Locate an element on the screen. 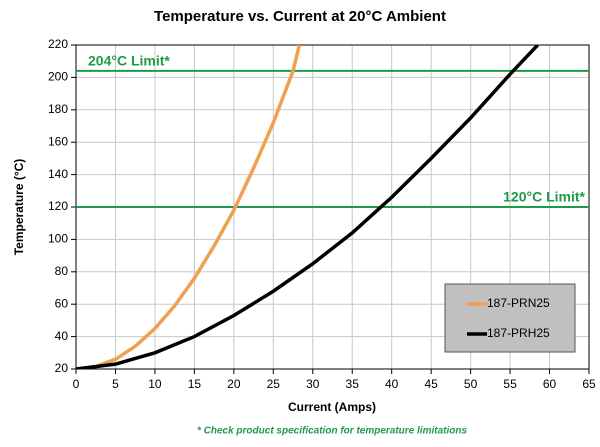 The image size is (600, 447). x-tick-label: 30 is located at coordinates (313, 384).